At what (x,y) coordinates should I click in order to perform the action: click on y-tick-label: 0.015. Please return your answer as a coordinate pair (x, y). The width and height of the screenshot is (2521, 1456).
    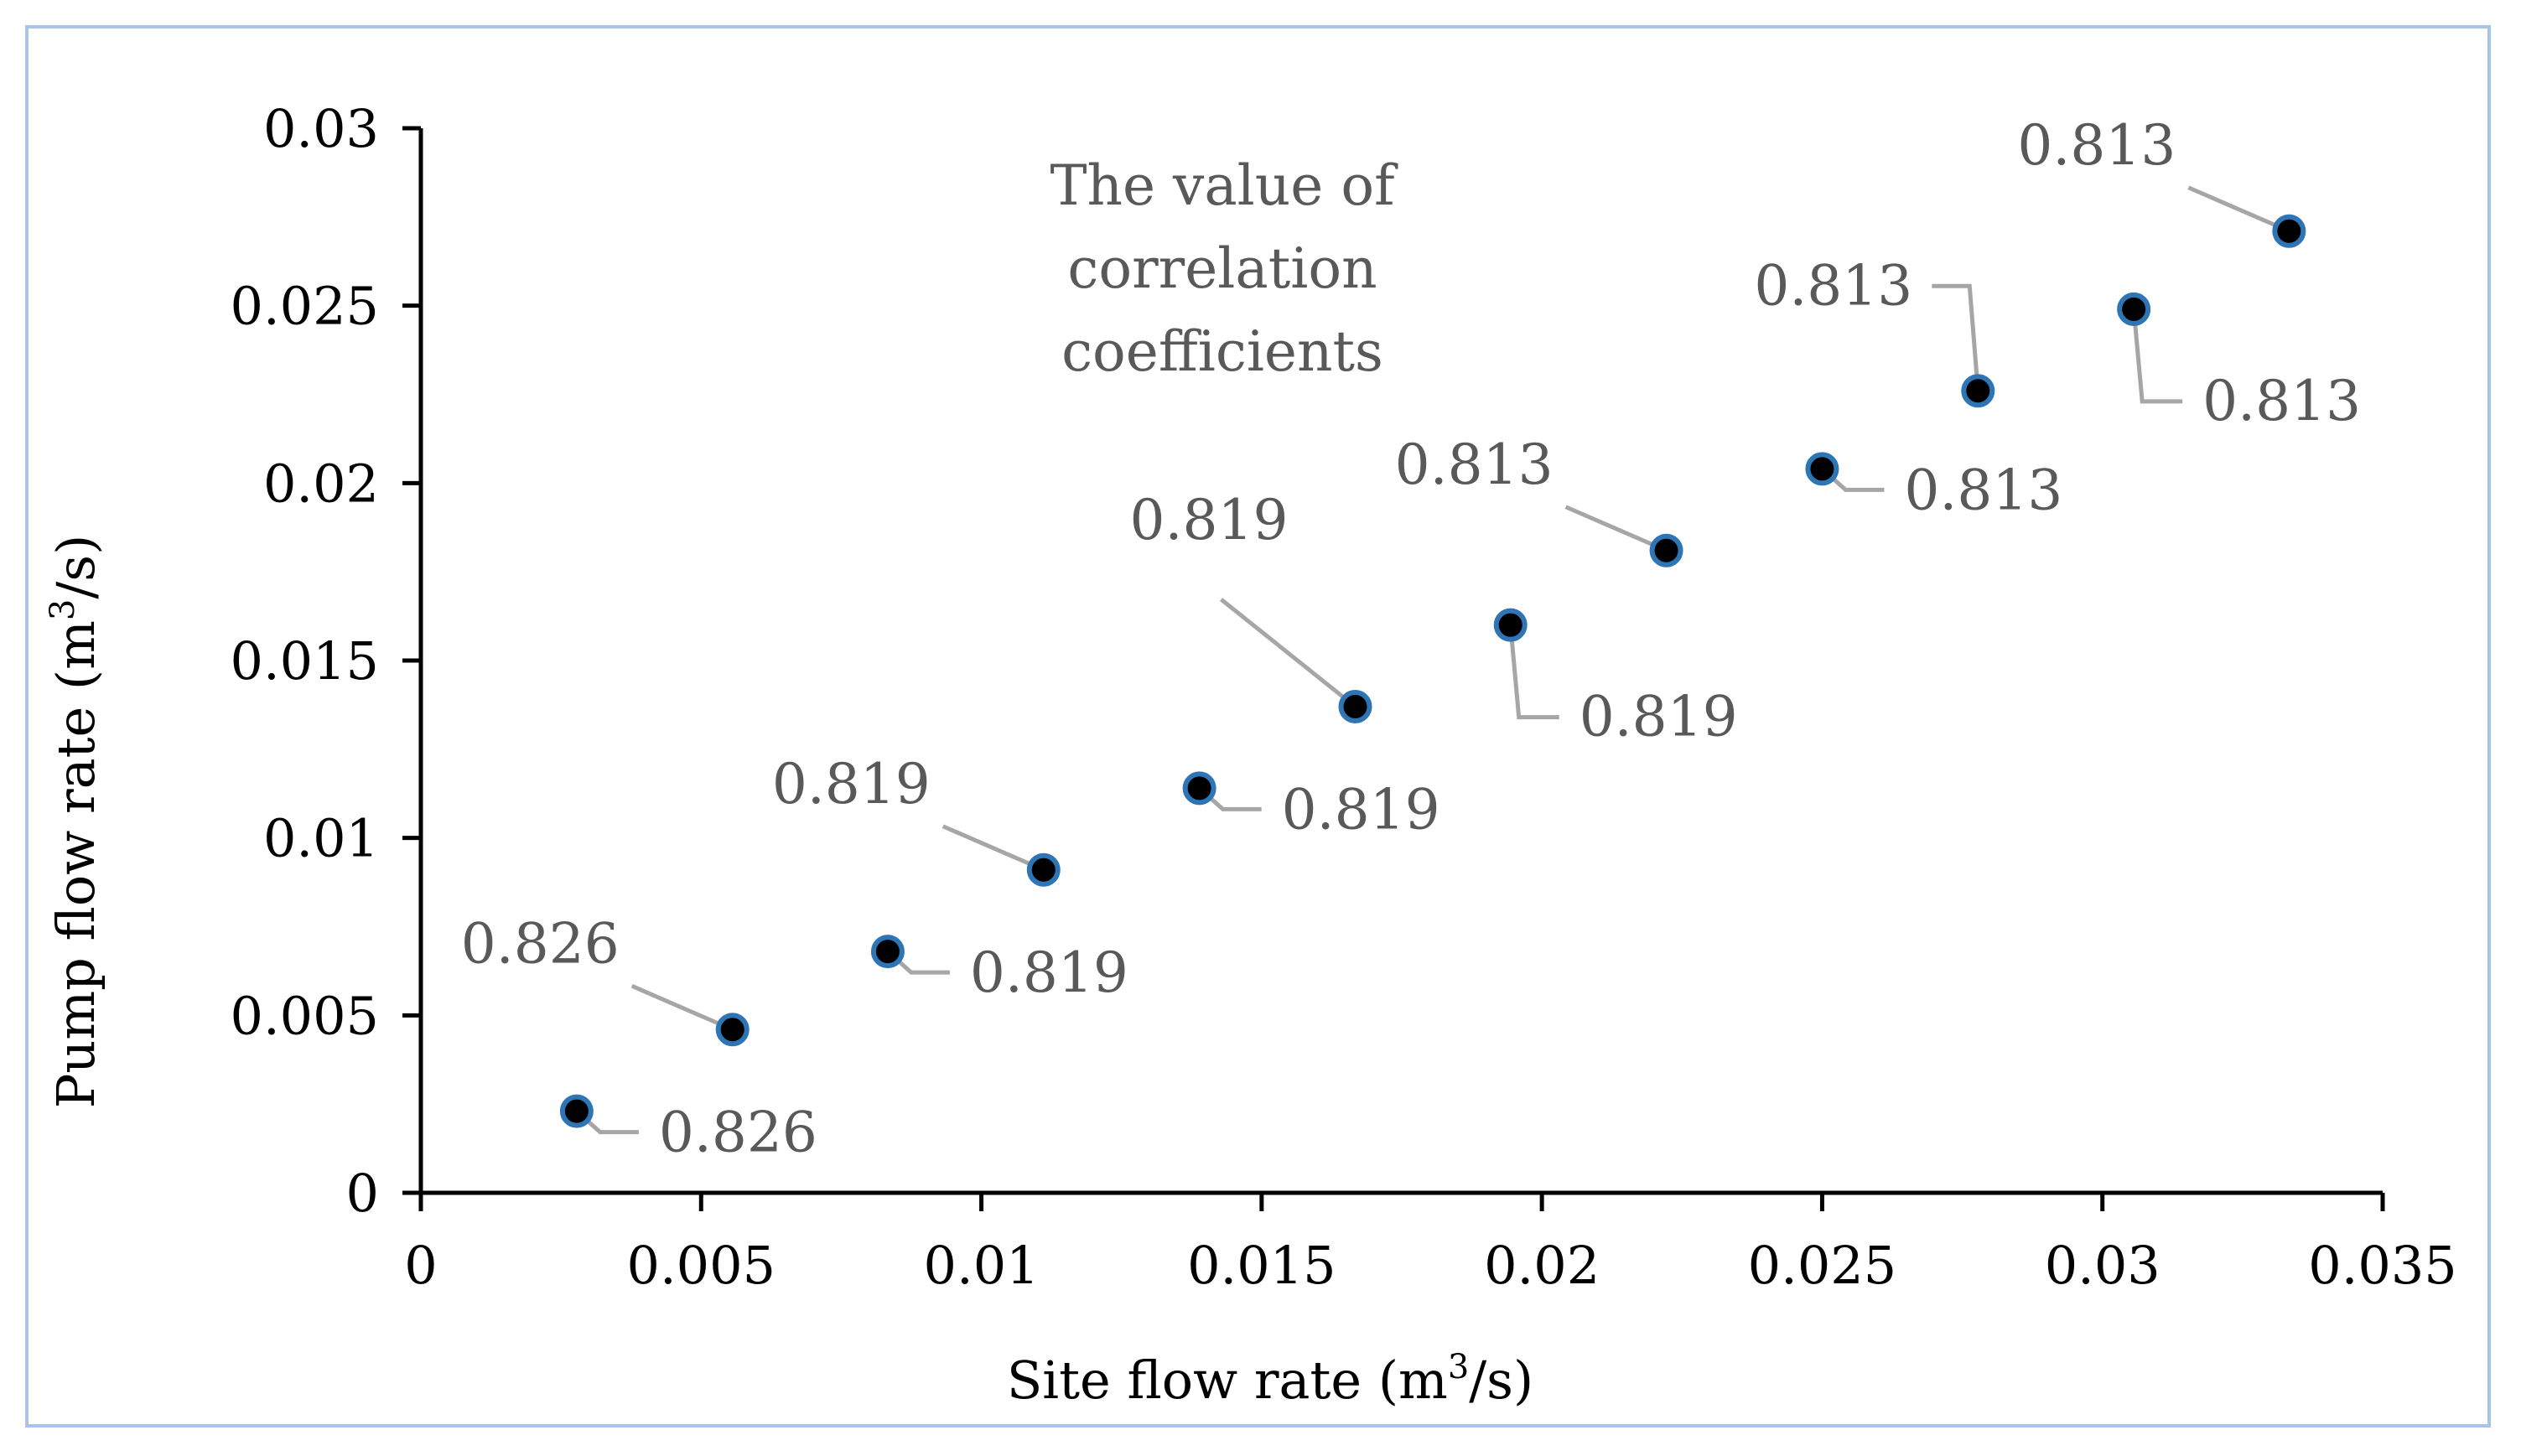
    Looking at the image, I should click on (305, 661).